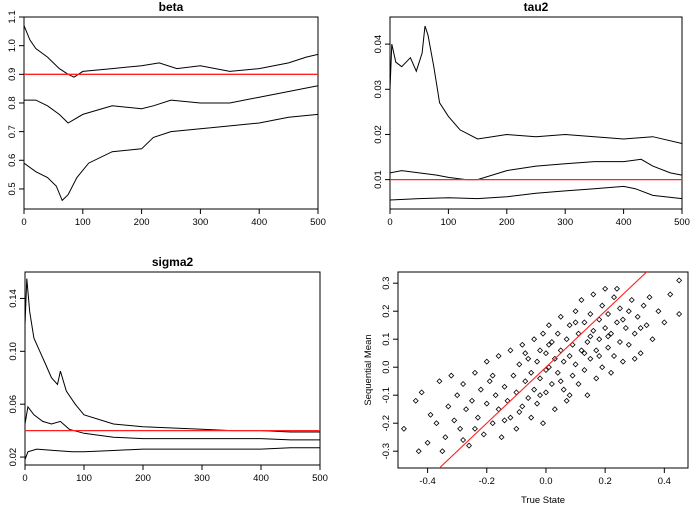 This screenshot has height=510, width=693. Describe the element at coordinates (173, 262) in the screenshot. I see `panel-title: sigma2` at that location.